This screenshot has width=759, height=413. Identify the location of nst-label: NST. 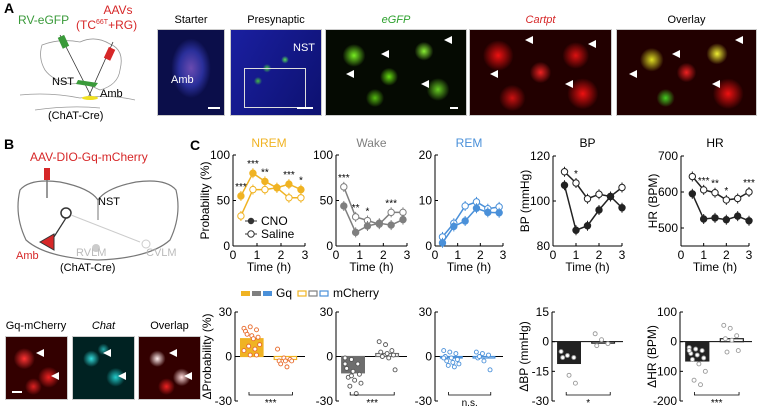
(63, 82).